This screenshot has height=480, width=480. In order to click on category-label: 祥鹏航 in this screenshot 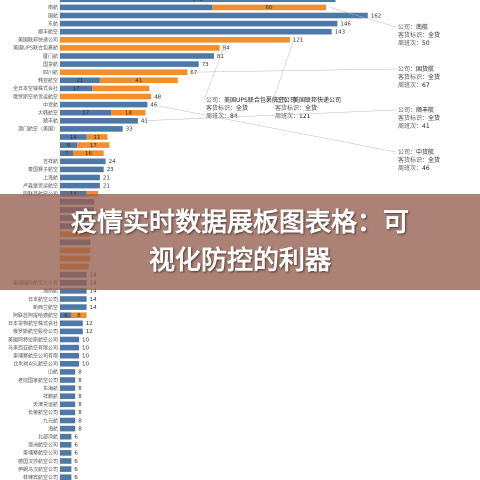, I will do `click(50, 396)`.